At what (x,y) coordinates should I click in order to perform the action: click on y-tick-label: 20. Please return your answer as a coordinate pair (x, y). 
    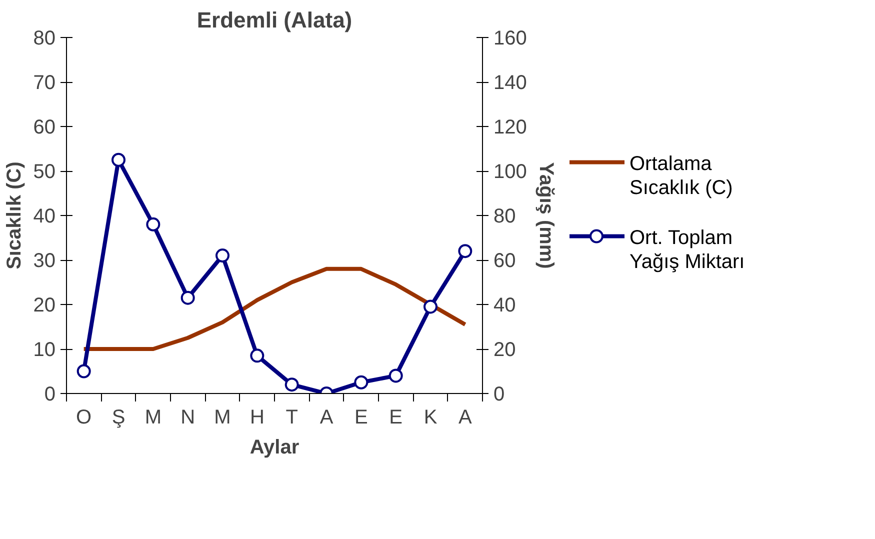
    Looking at the image, I should click on (44, 305).